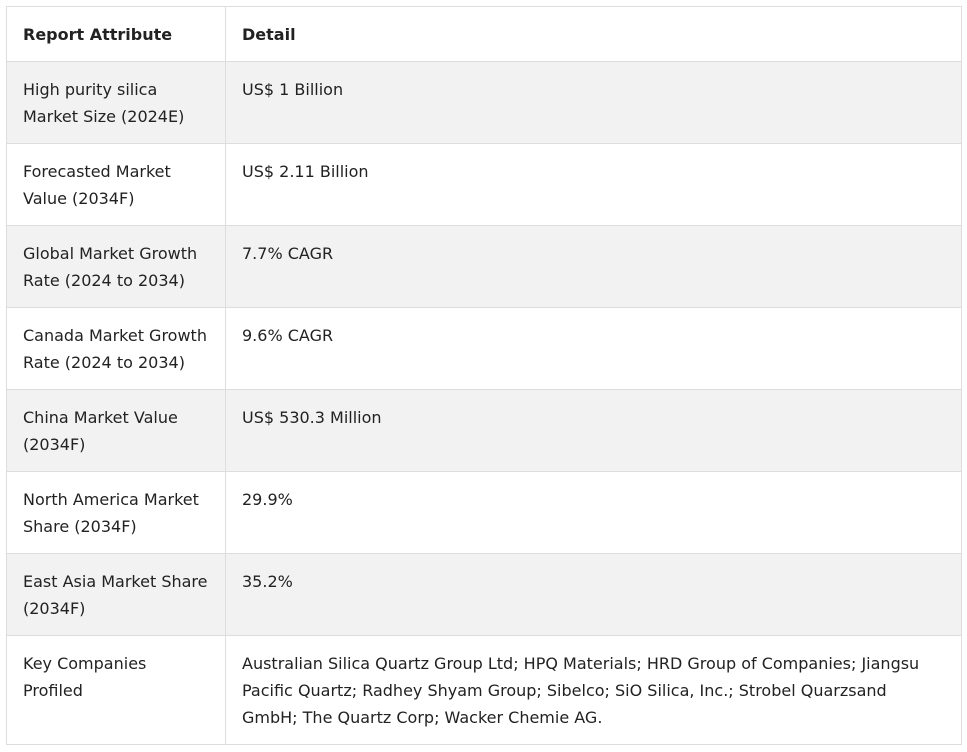 This screenshot has width=967, height=752. I want to click on attribute-cell: North America Market Share (2034F), so click(116, 512).